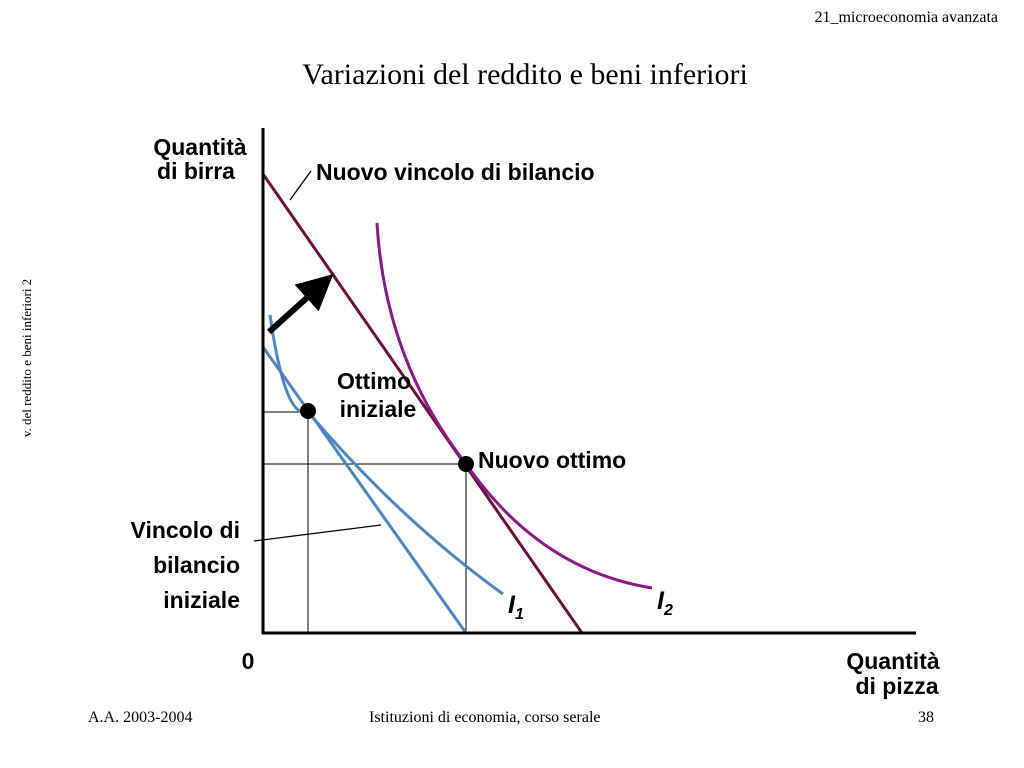 This screenshot has width=1024, height=768. What do you see at coordinates (892, 661) in the screenshot?
I see `x-axis-label-line-1: Quantità` at bounding box center [892, 661].